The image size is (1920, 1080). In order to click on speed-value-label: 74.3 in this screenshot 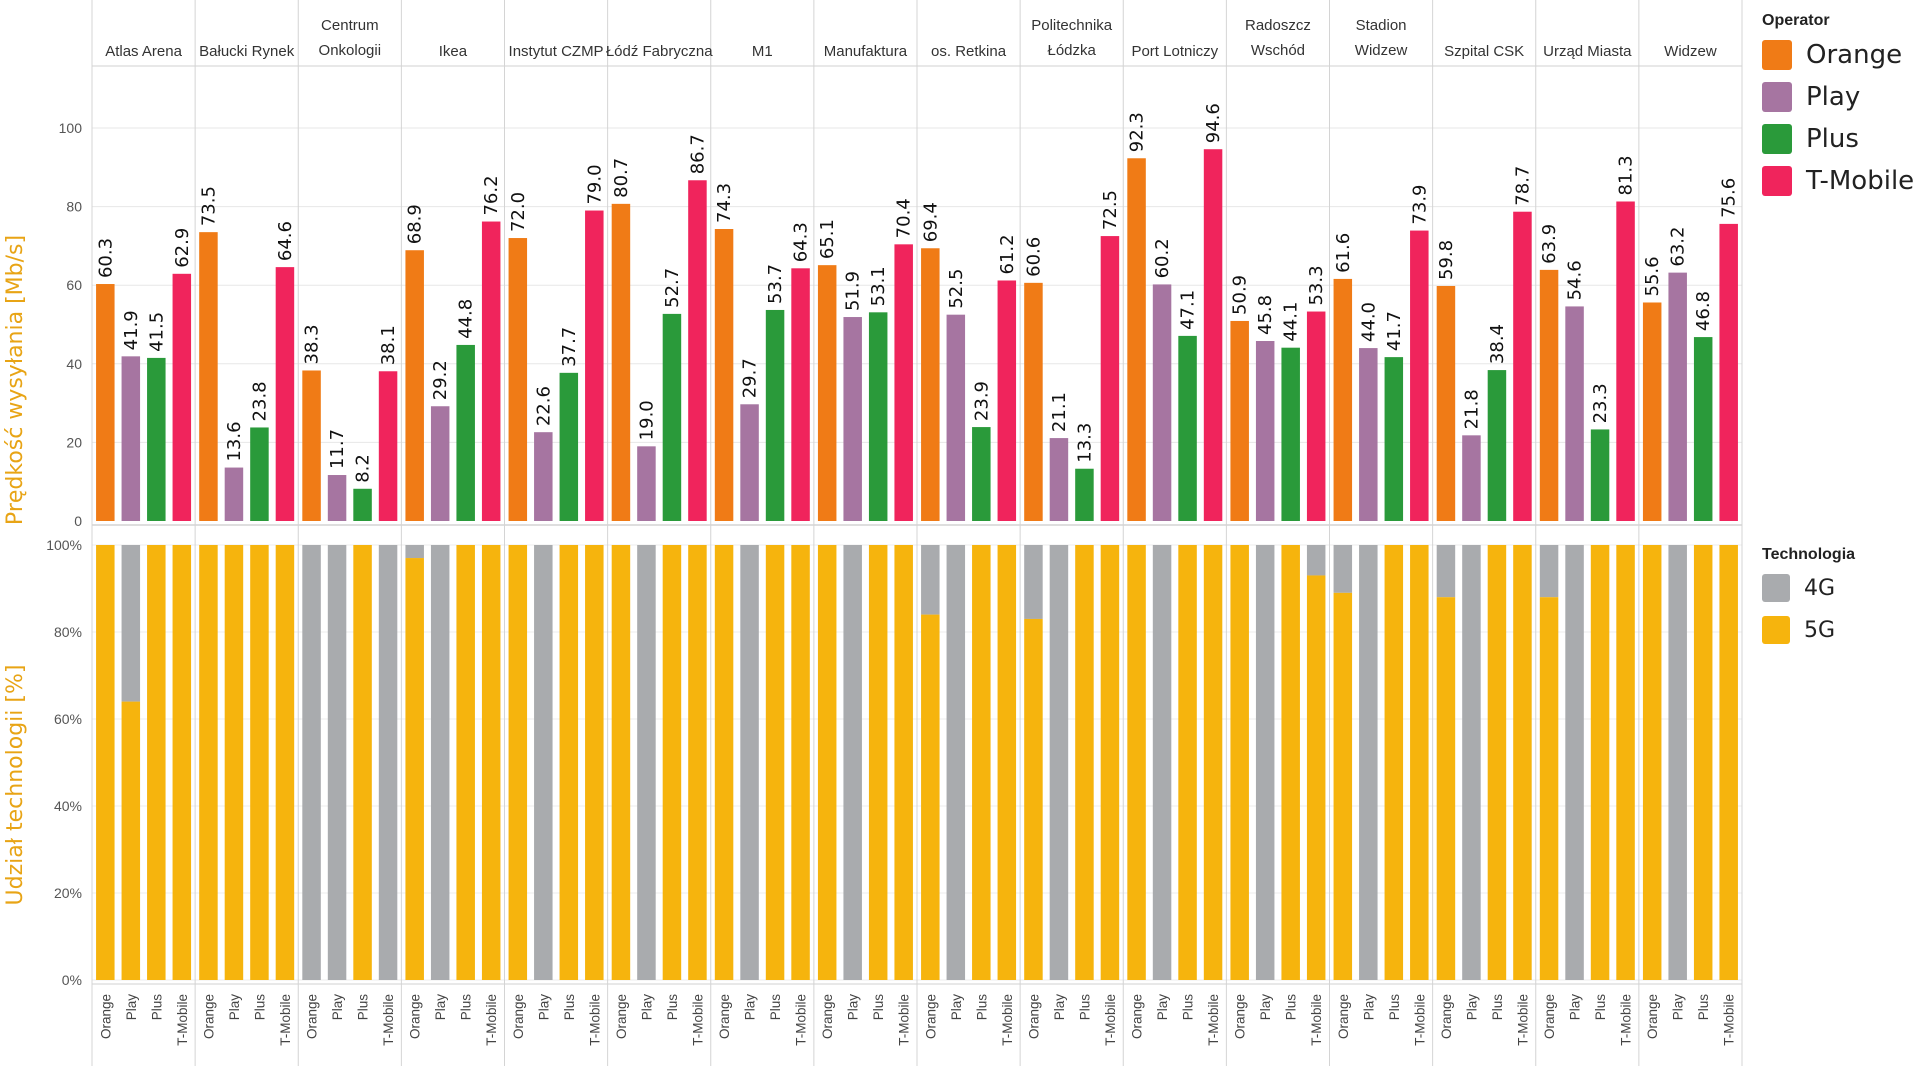, I will do `click(724, 203)`.